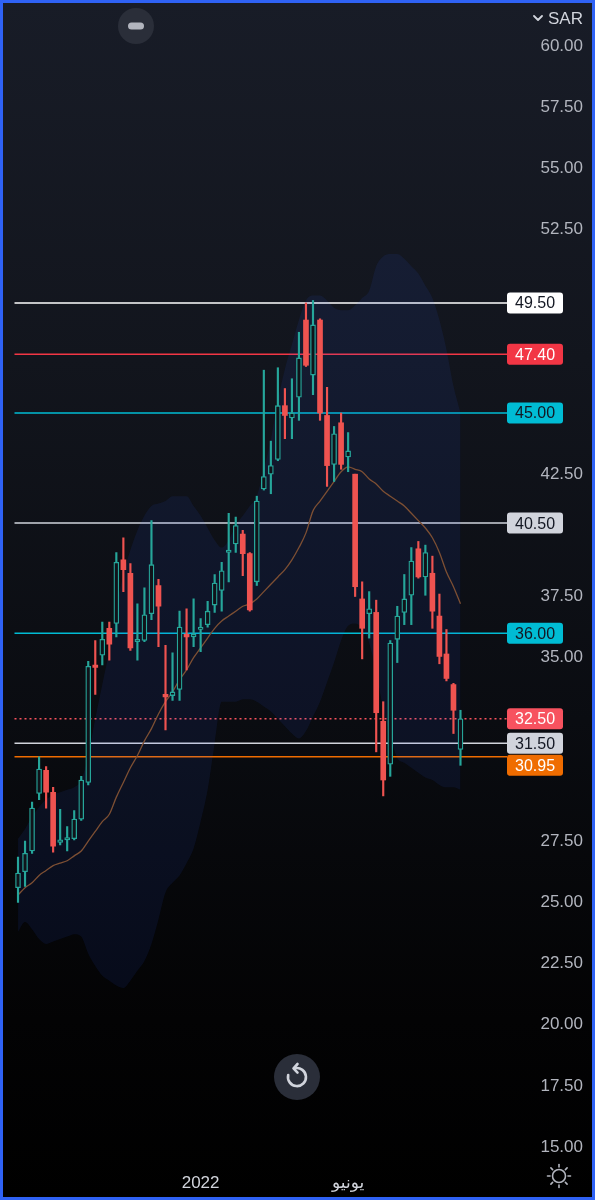 The image size is (595, 1200). Describe the element at coordinates (561, 902) in the screenshot. I see `y-tick-label: 25.00` at that location.